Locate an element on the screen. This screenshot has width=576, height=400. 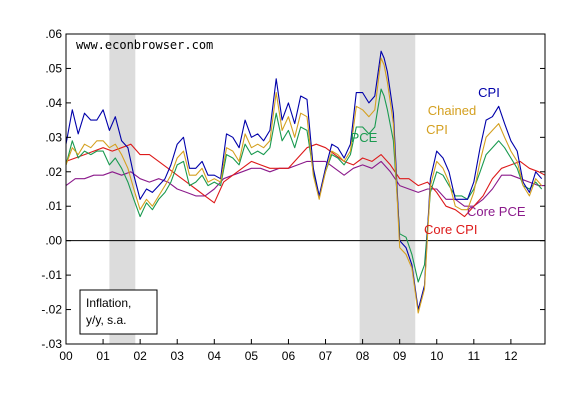
y-tick-label-6: .00 is located at coordinates (53, 241).